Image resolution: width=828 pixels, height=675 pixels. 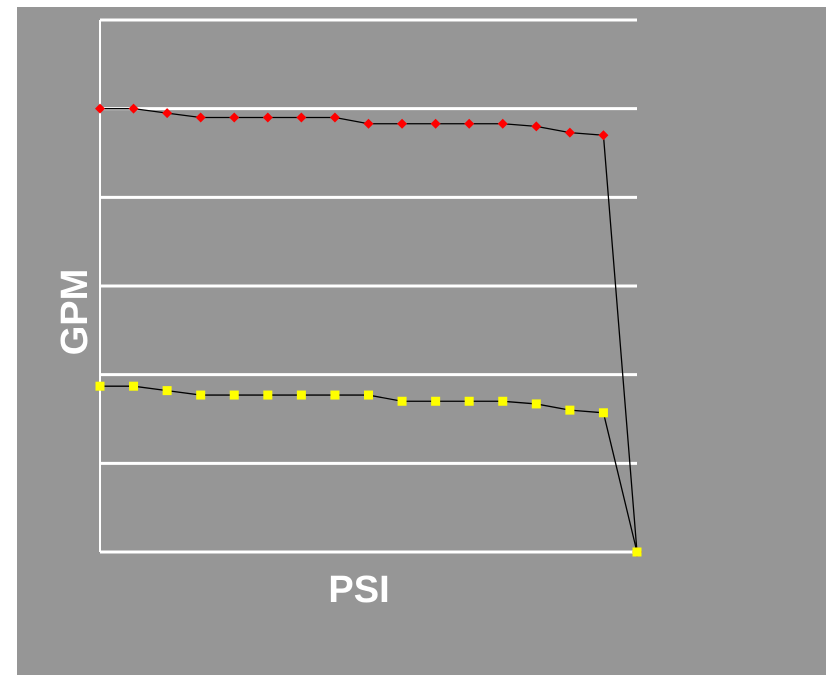 What do you see at coordinates (75, 312) in the screenshot?
I see `y-axis-title: GPM` at bounding box center [75, 312].